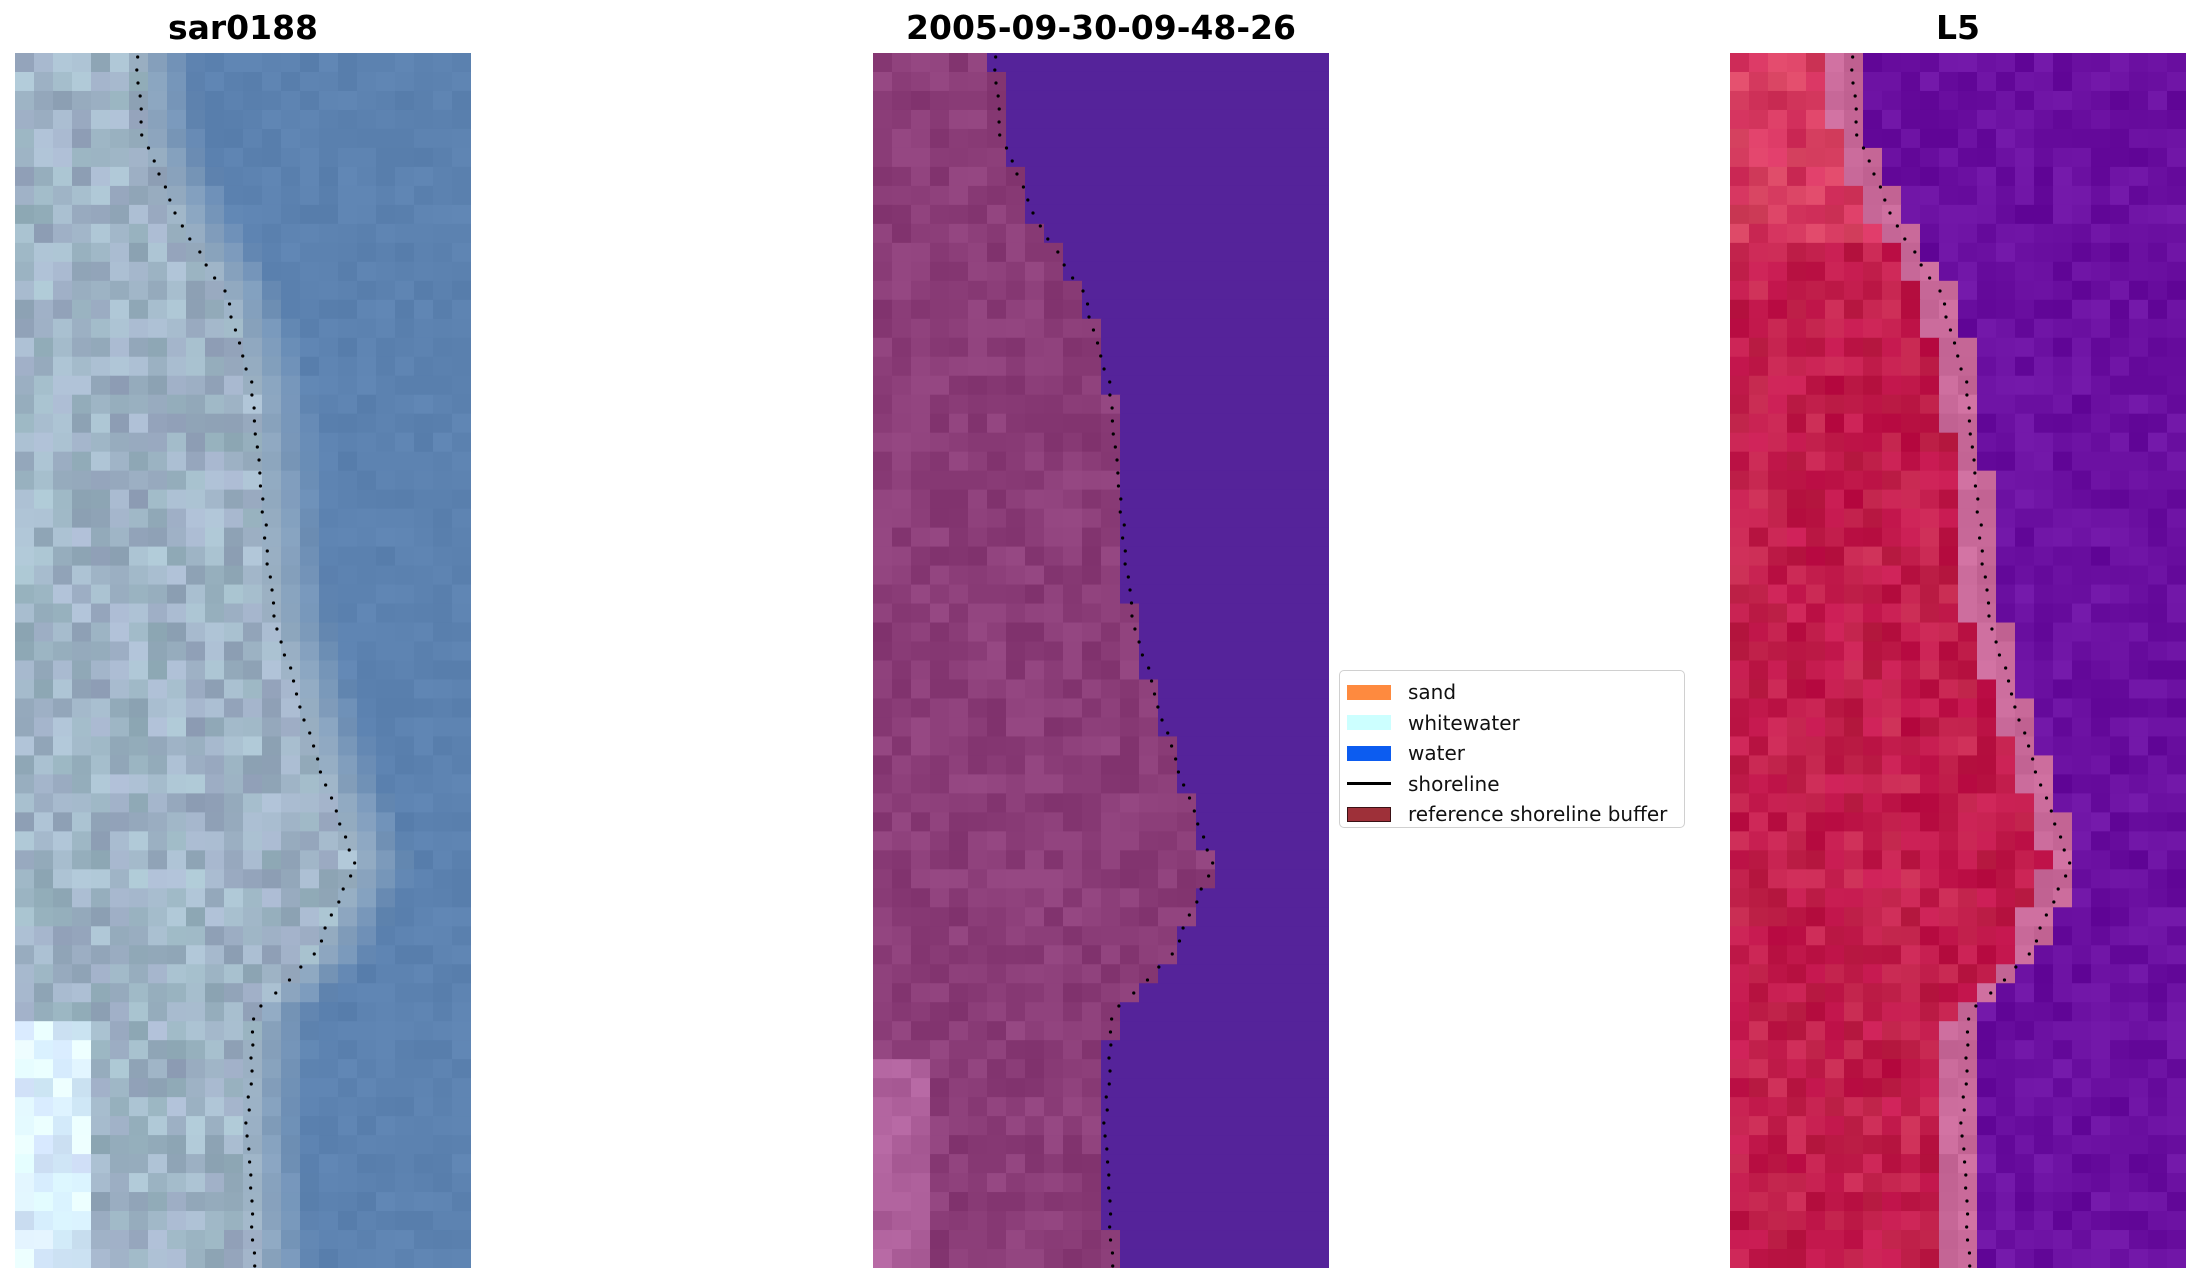 This screenshot has width=2200, height=1283. Describe the element at coordinates (1538, 814) in the screenshot. I see `legend-label: reference shoreline buffer` at that location.